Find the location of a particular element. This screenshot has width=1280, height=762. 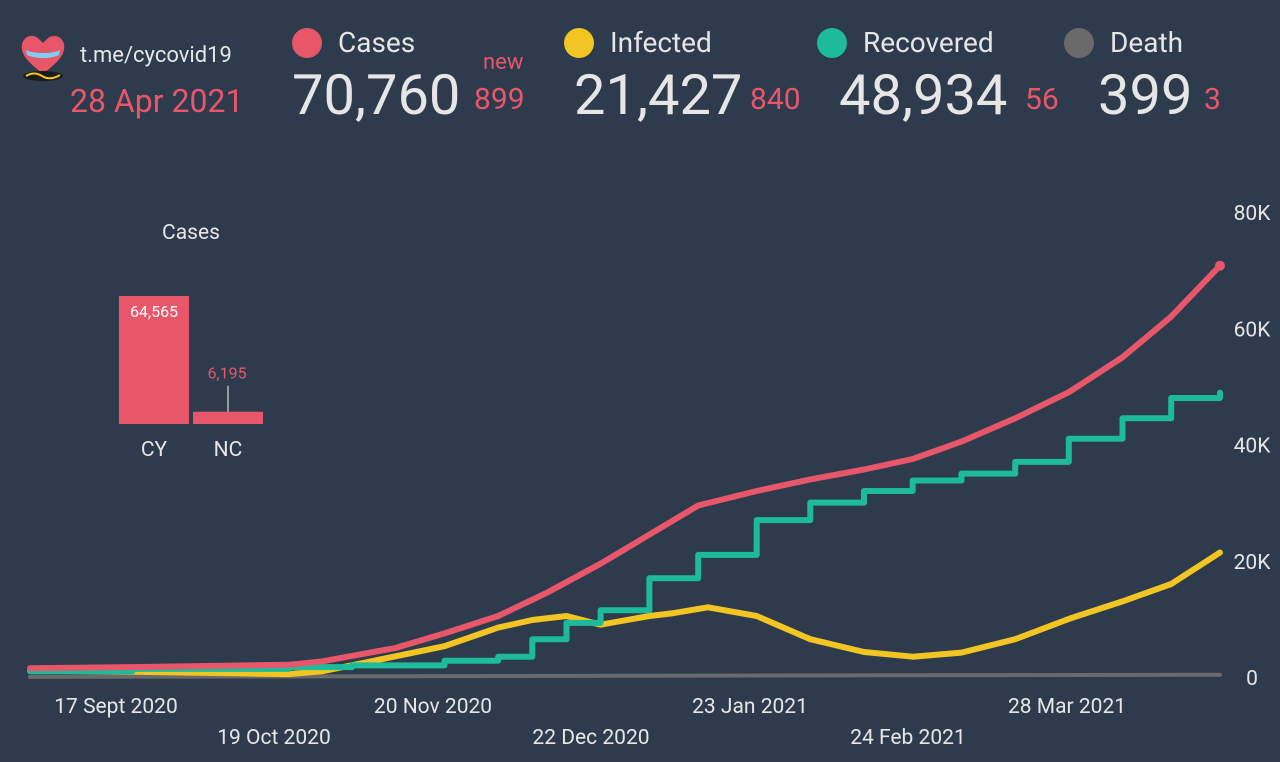

bar-category-label: CY is located at coordinates (154, 450).